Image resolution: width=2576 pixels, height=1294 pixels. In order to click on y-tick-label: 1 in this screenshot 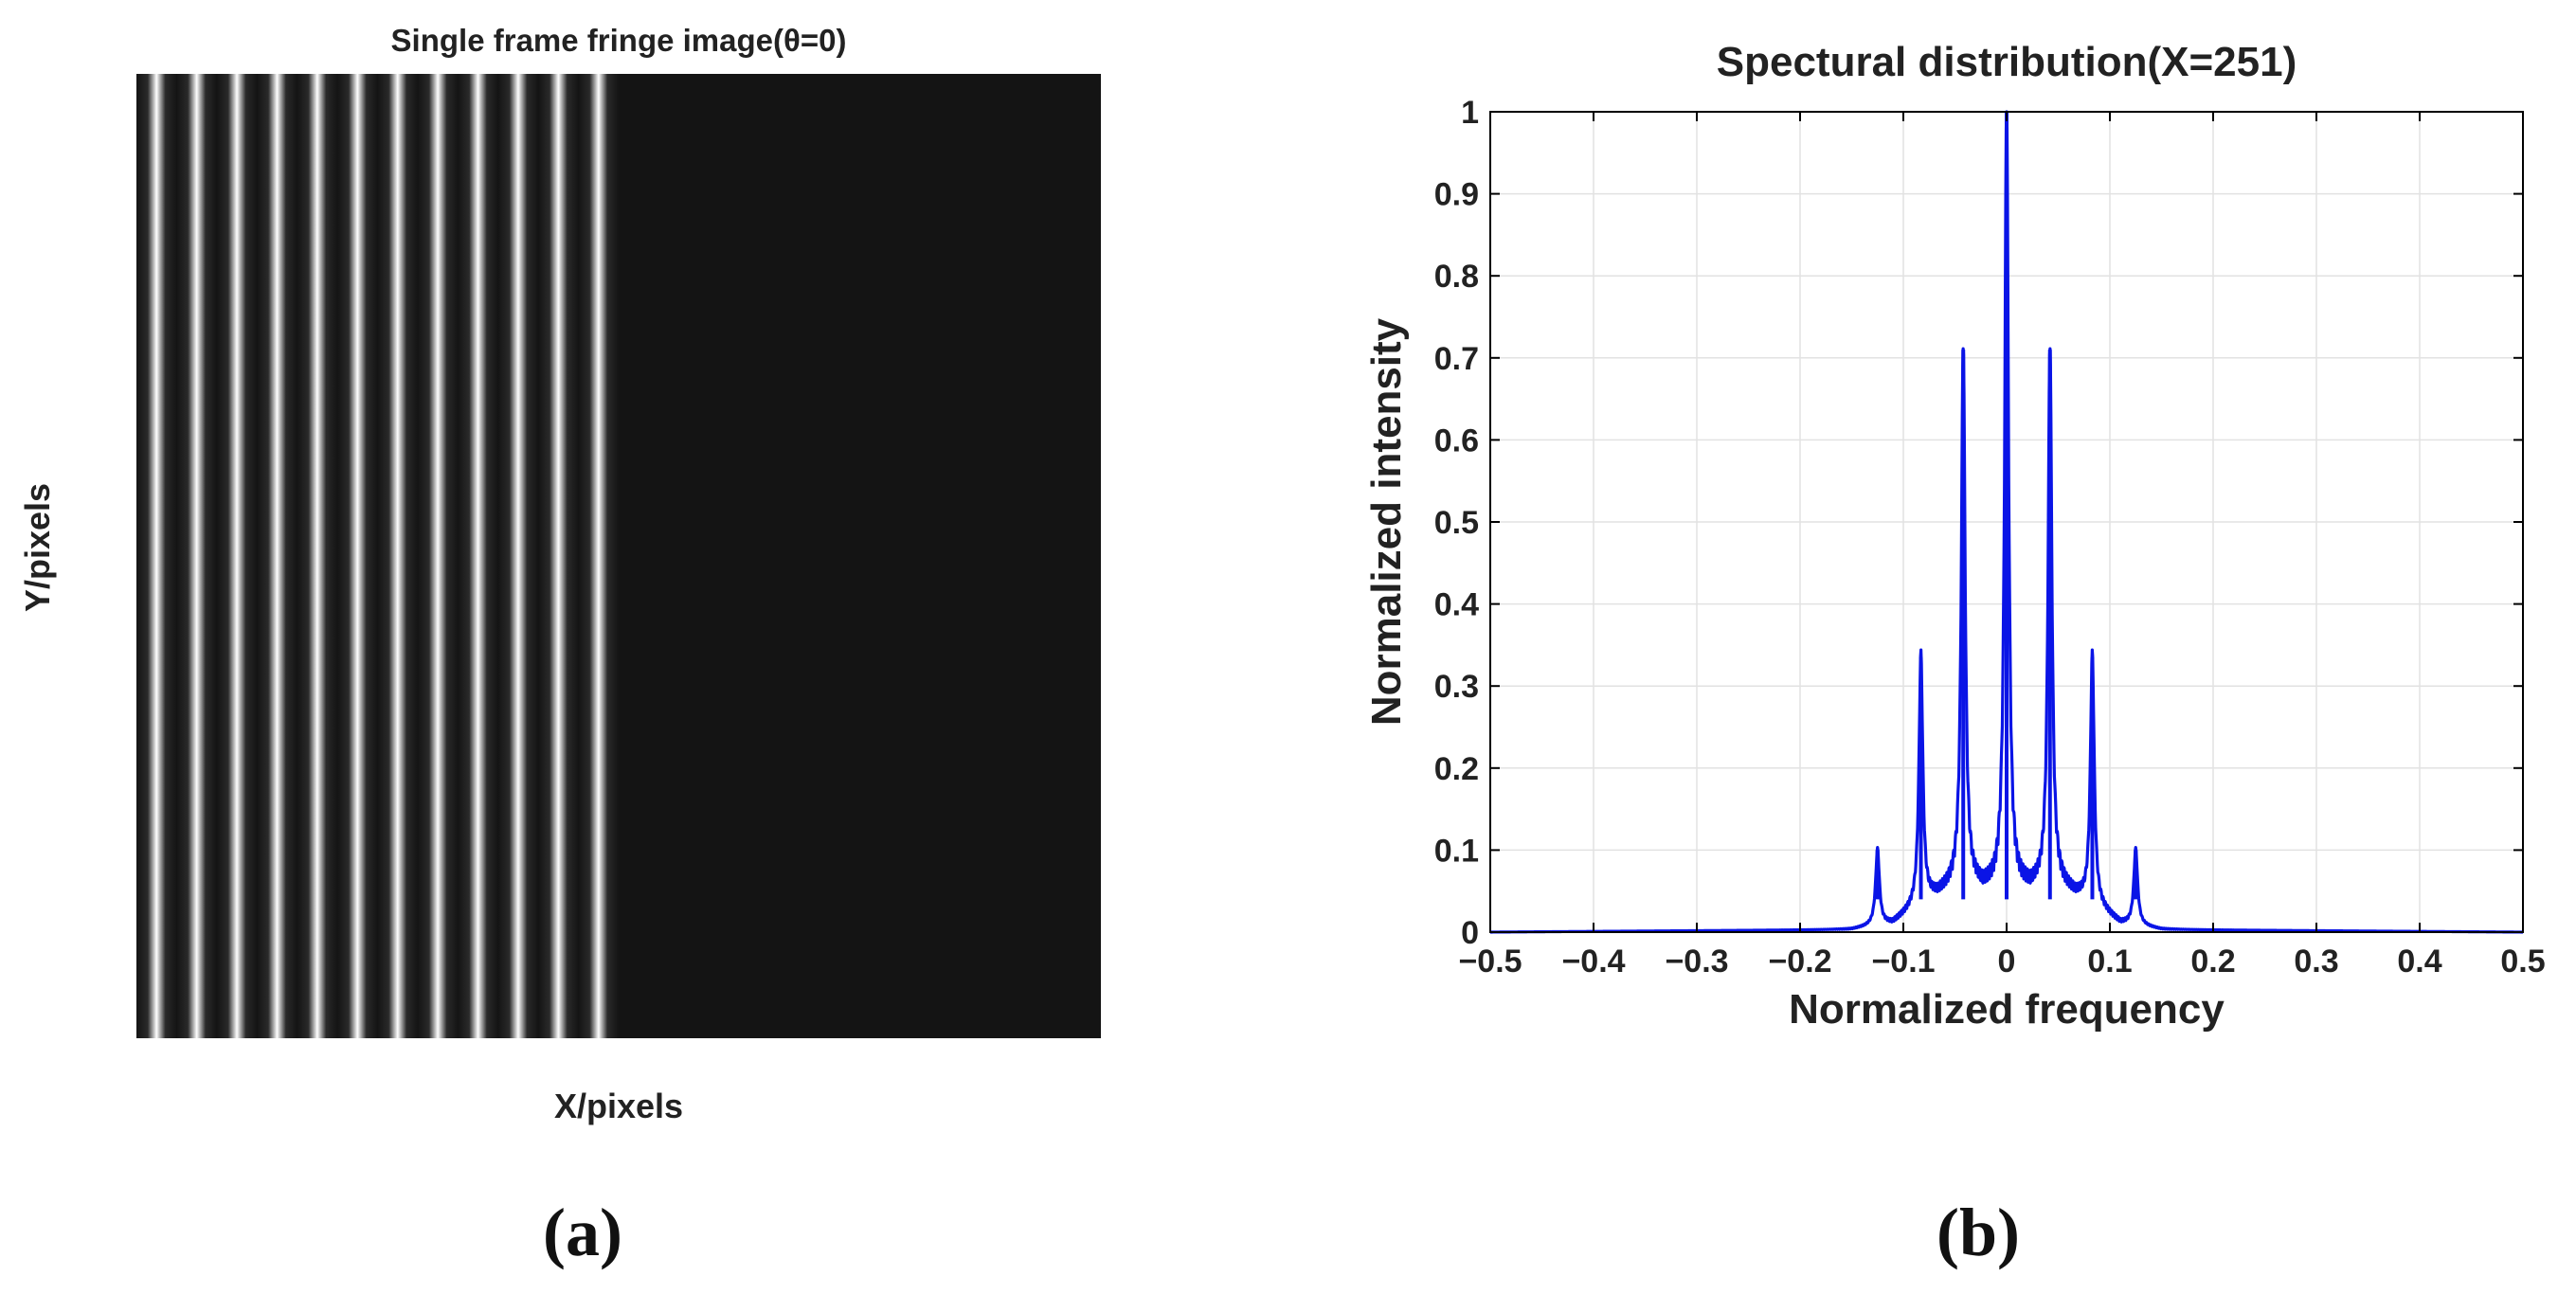, I will do `click(1470, 113)`.